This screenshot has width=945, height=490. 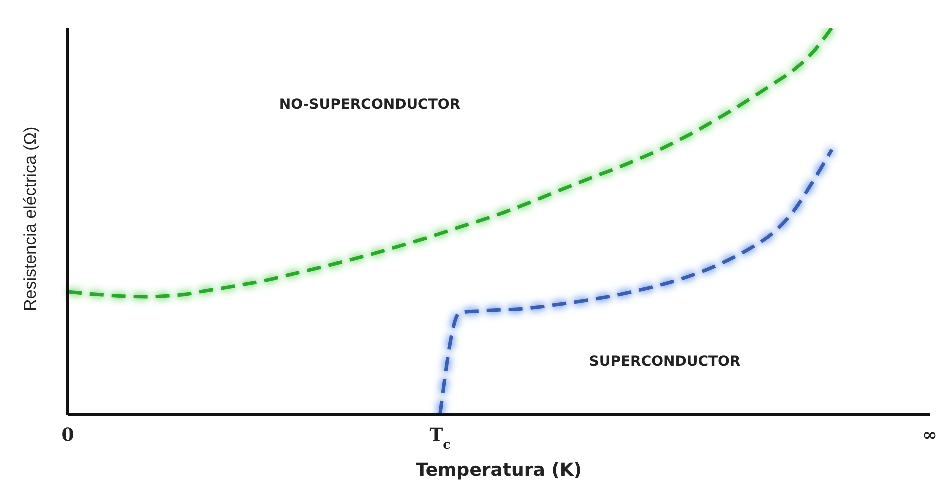 What do you see at coordinates (441, 438) in the screenshot?
I see `x-tick-label: T$_{c}$` at bounding box center [441, 438].